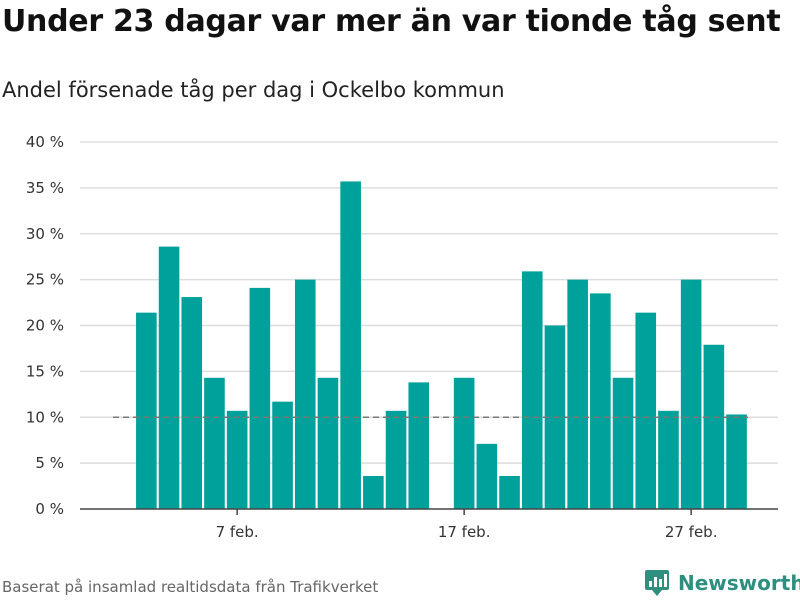 This screenshot has width=800, height=600. I want to click on newsworthy-logo-icon, so click(657, 583).